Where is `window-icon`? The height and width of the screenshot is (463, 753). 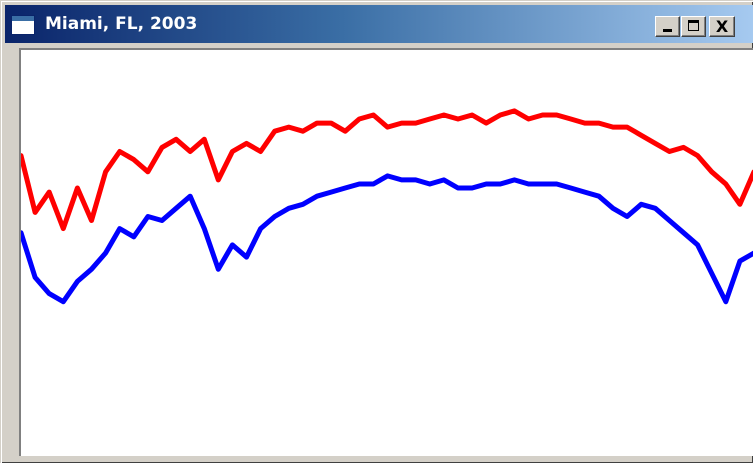 window-icon is located at coordinates (23, 25).